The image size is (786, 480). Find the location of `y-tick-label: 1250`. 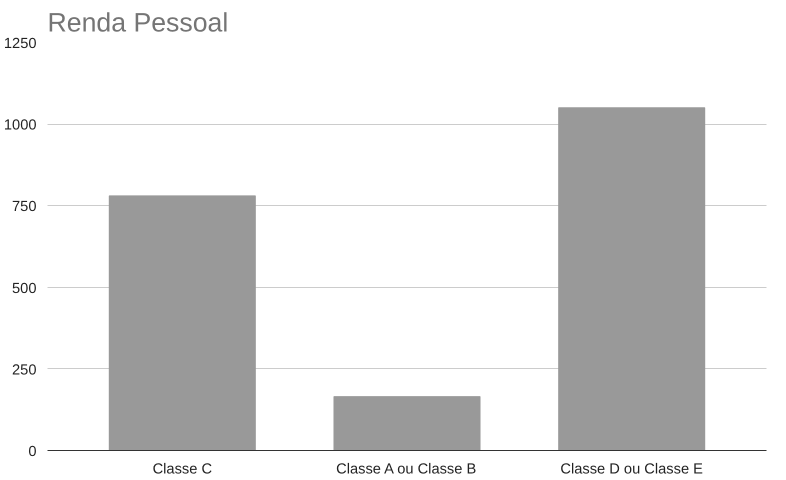

y-tick-label: 1250 is located at coordinates (20, 44).